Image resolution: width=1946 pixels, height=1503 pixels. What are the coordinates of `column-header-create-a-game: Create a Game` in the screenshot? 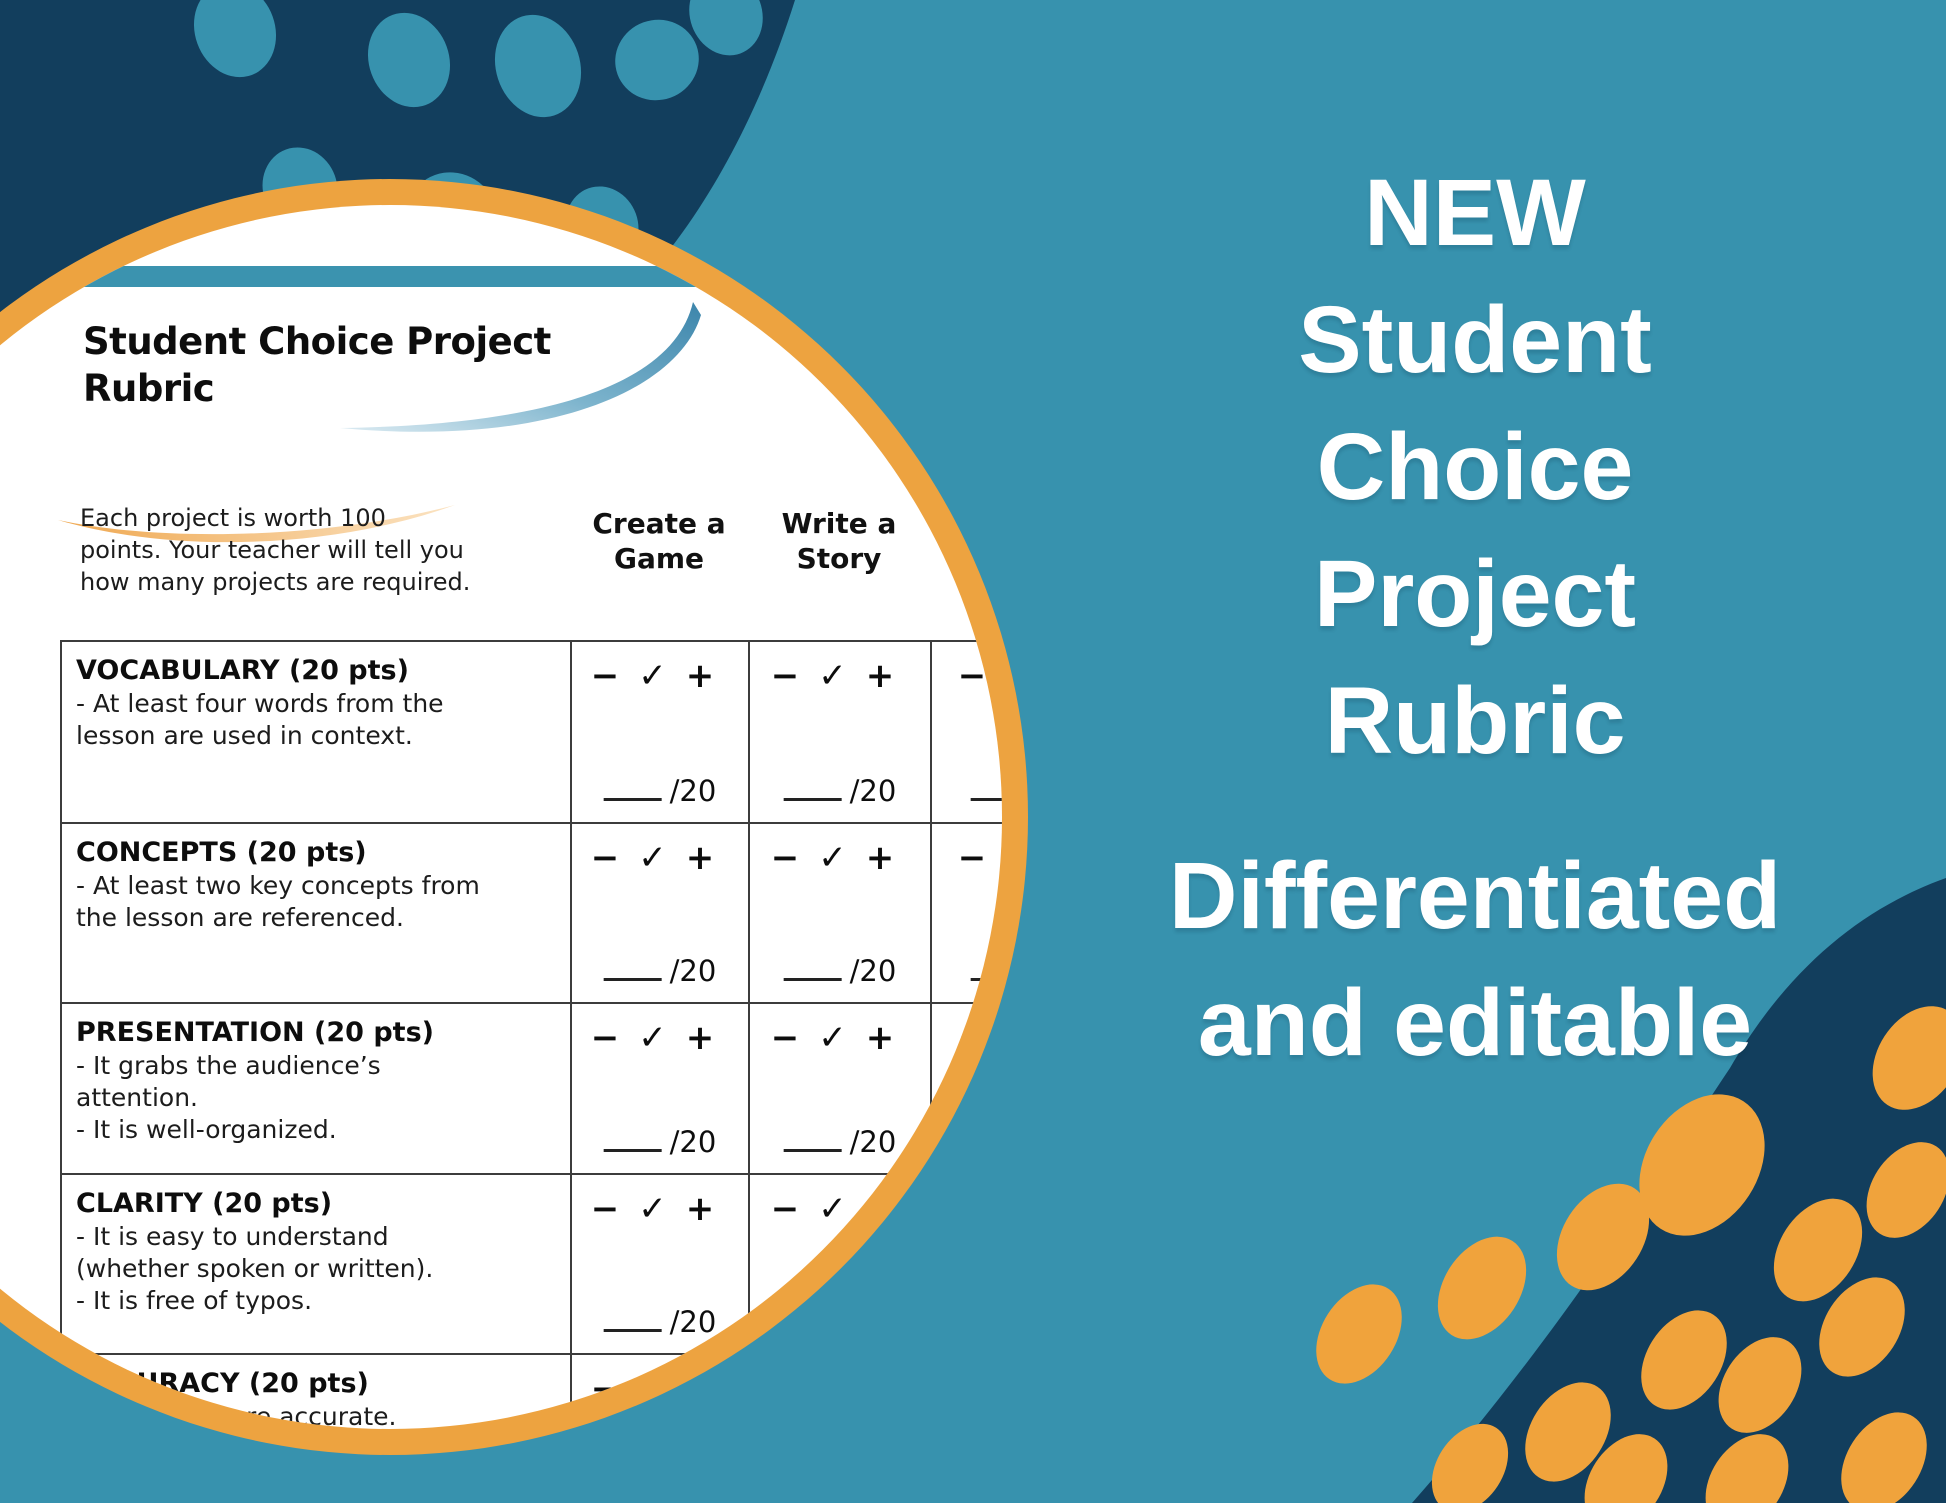 It's located at (659, 541).